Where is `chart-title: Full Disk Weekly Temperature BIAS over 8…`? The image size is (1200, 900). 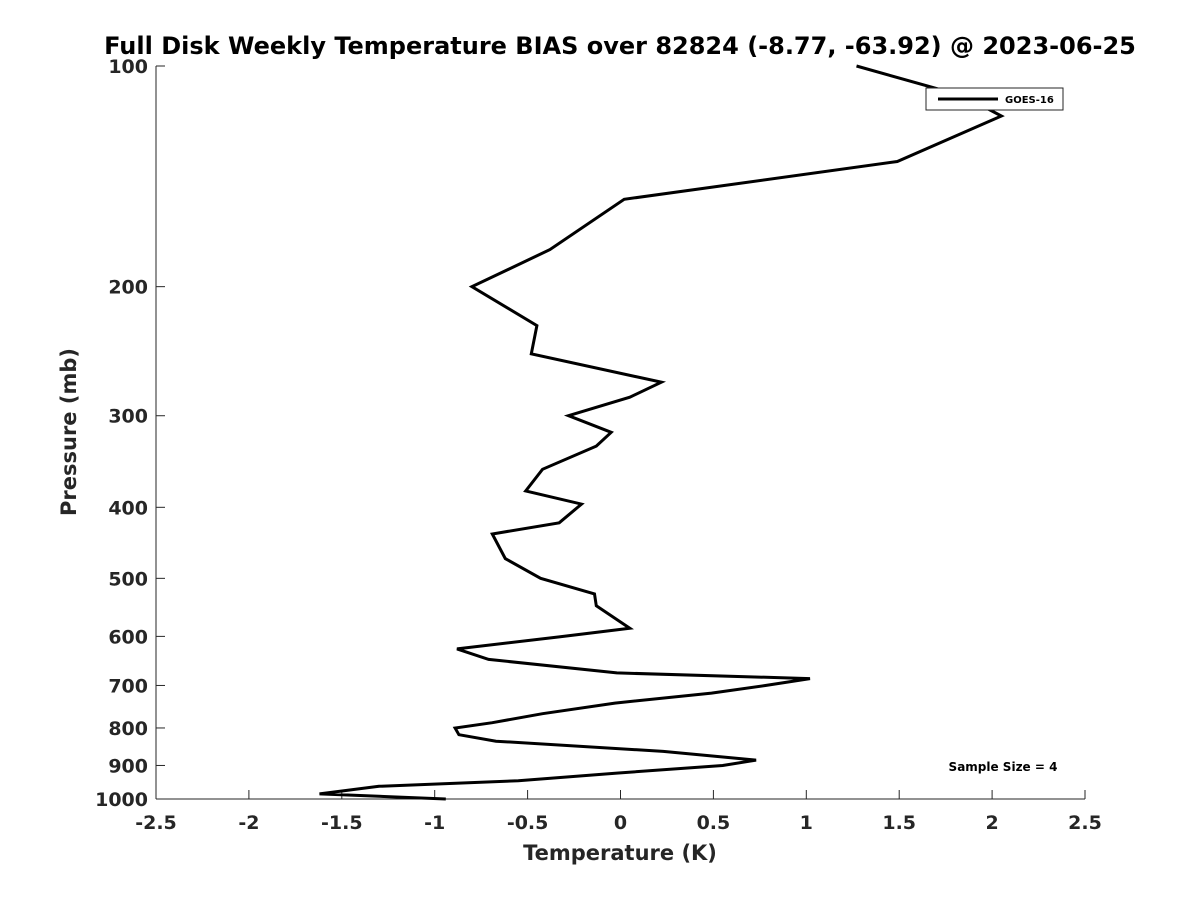 chart-title: Full Disk Weekly Temperature BIAS over 8… is located at coordinates (620, 46).